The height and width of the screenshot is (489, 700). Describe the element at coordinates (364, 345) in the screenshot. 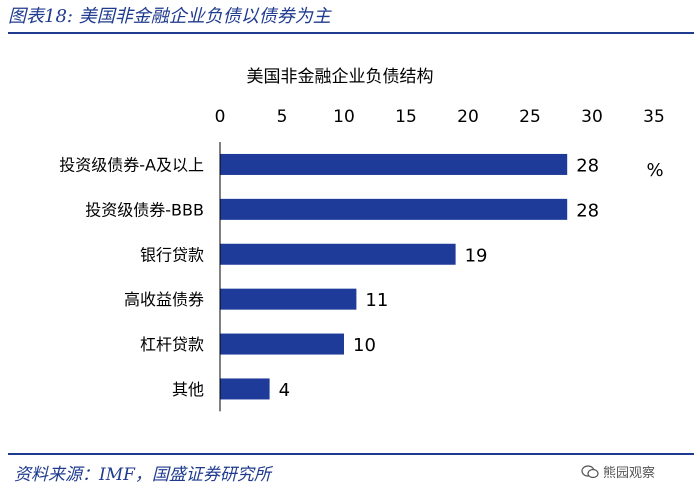

I see `data-label: 10` at that location.